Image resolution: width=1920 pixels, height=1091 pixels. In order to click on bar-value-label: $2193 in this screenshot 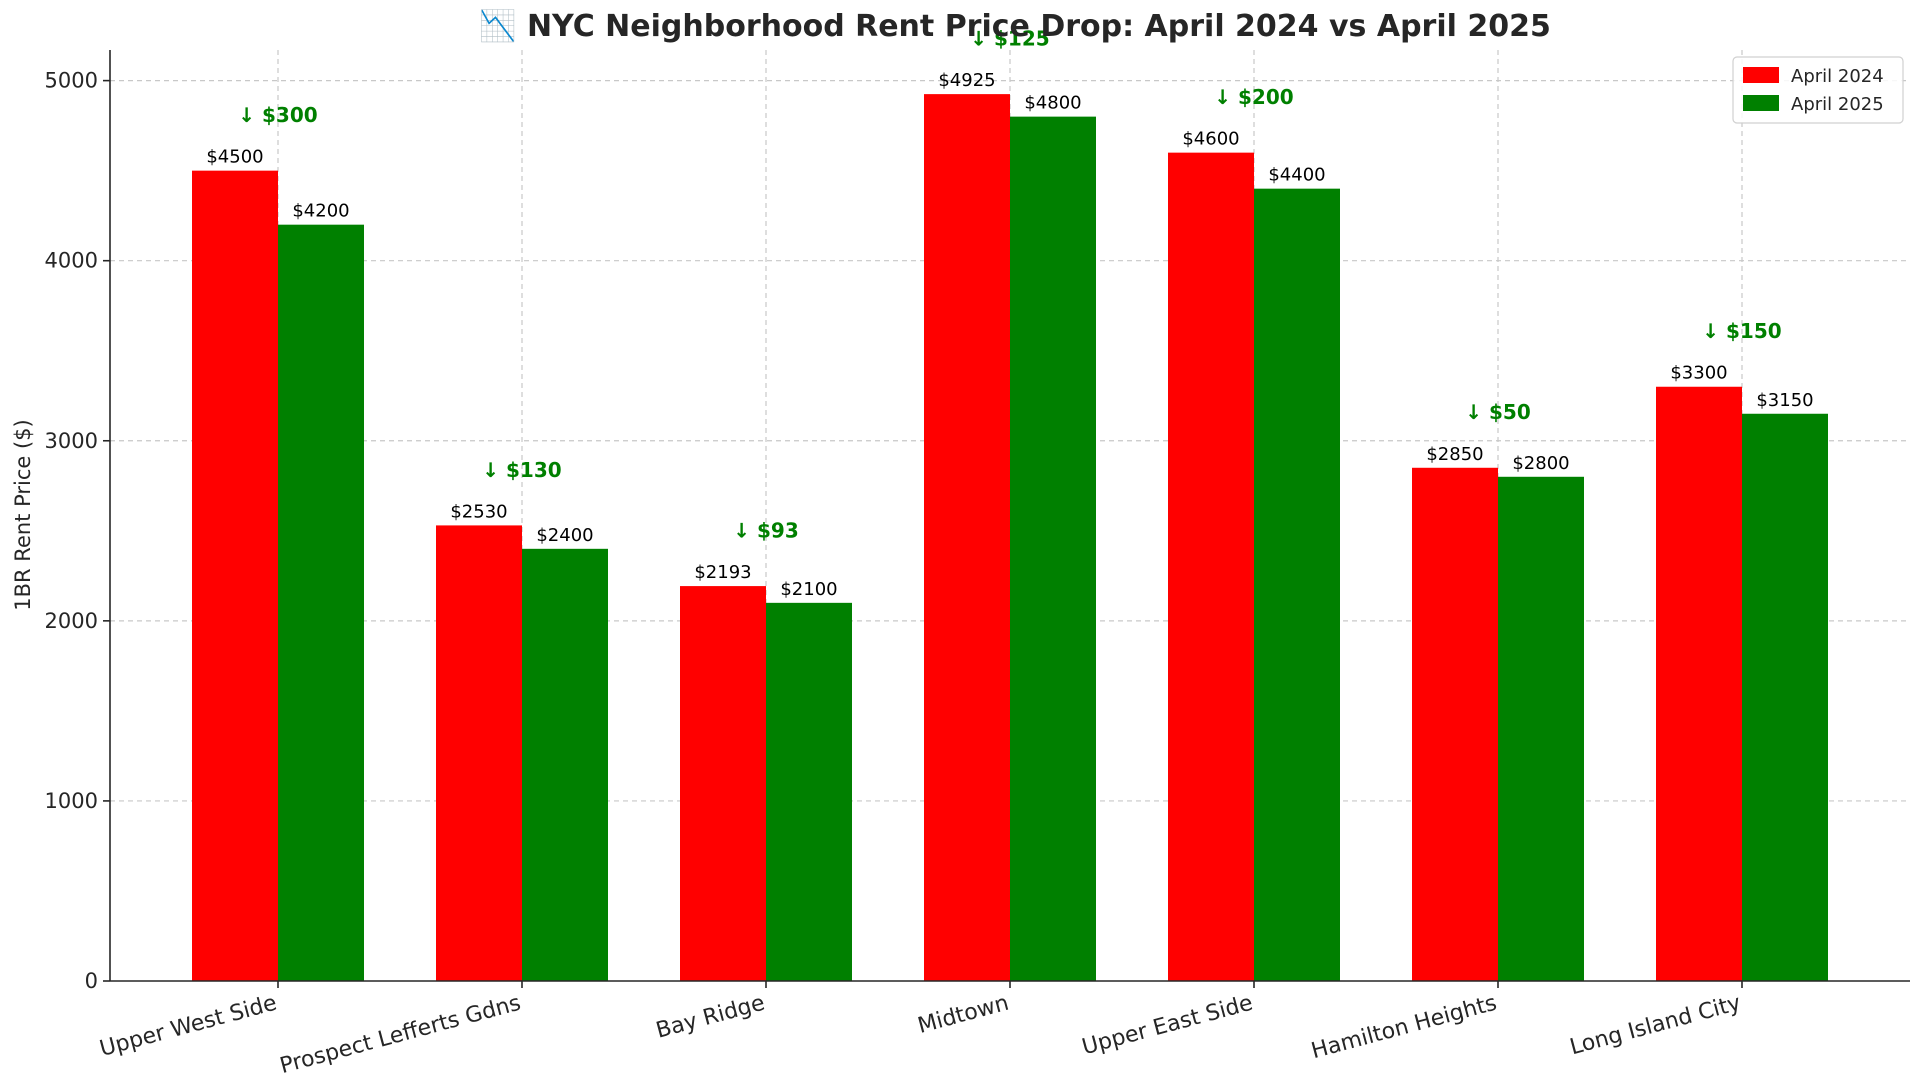, I will do `click(722, 572)`.